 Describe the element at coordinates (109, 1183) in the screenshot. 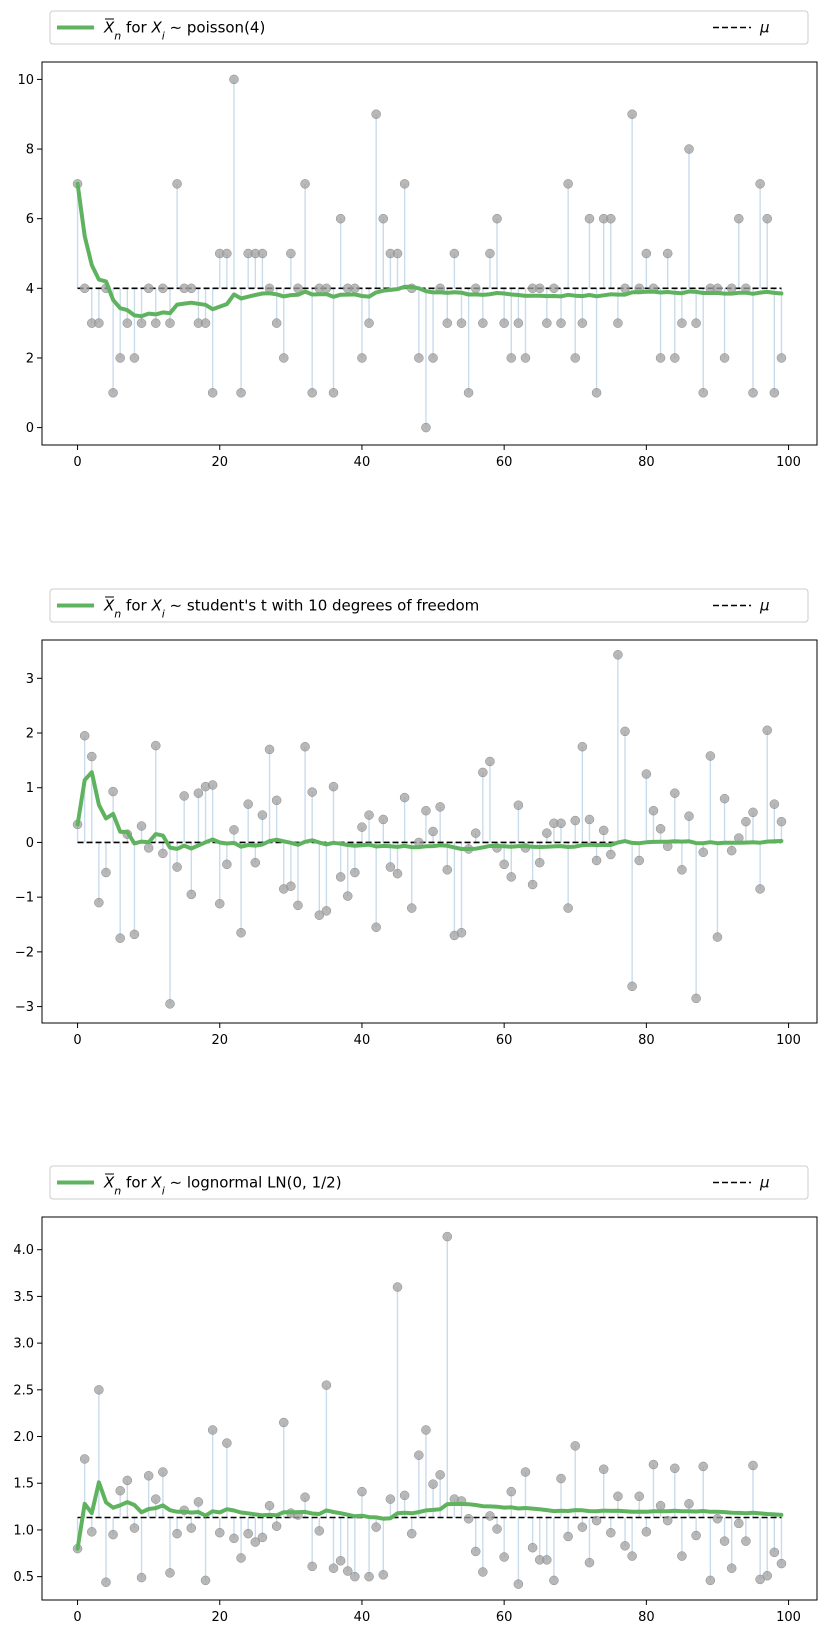

I see `legend-mean-symbol: X` at that location.